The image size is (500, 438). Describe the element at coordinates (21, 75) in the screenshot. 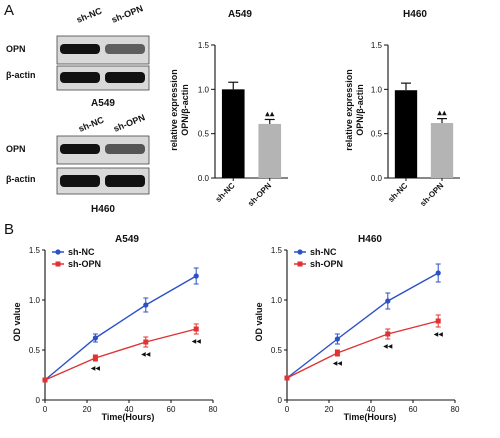

I see `row-label-actin: β-actin` at that location.